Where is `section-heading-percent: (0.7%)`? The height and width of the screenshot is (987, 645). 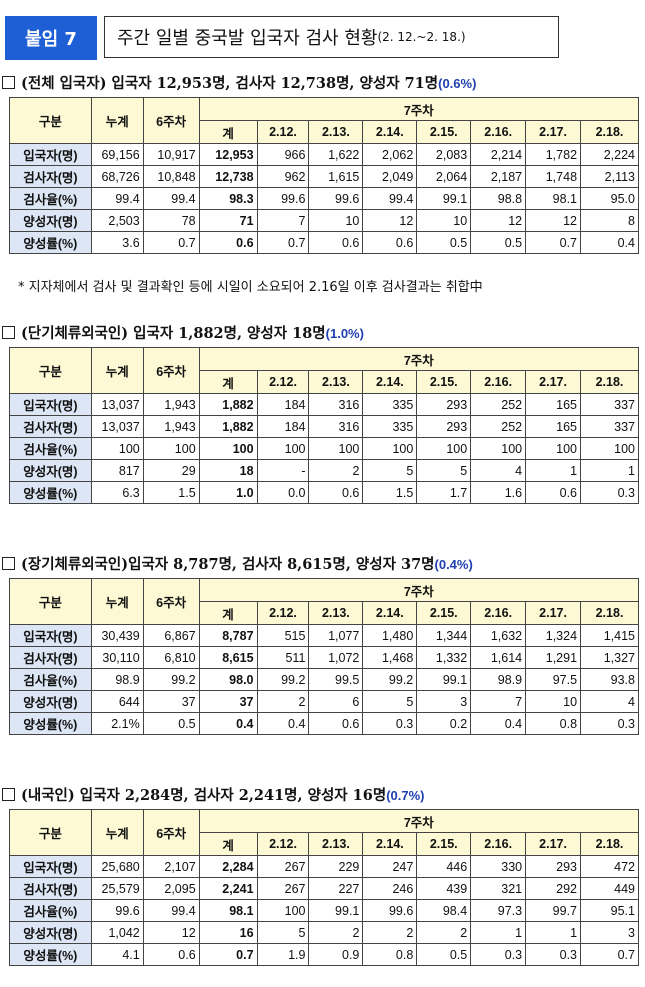
section-heading-percent: (0.7%) is located at coordinates (405, 795).